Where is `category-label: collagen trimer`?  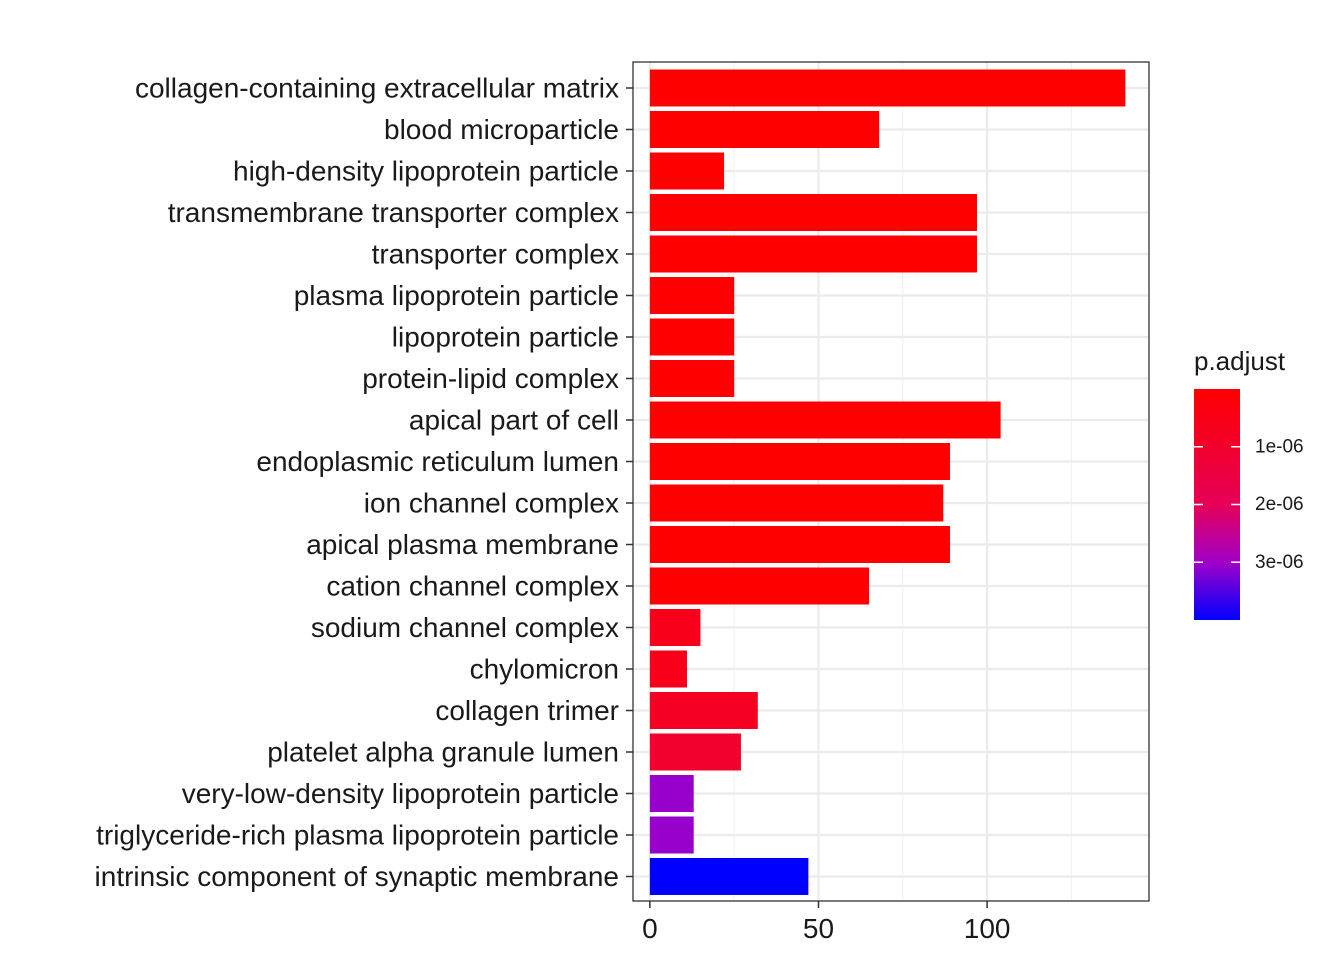
category-label: collagen trimer is located at coordinates (527, 710).